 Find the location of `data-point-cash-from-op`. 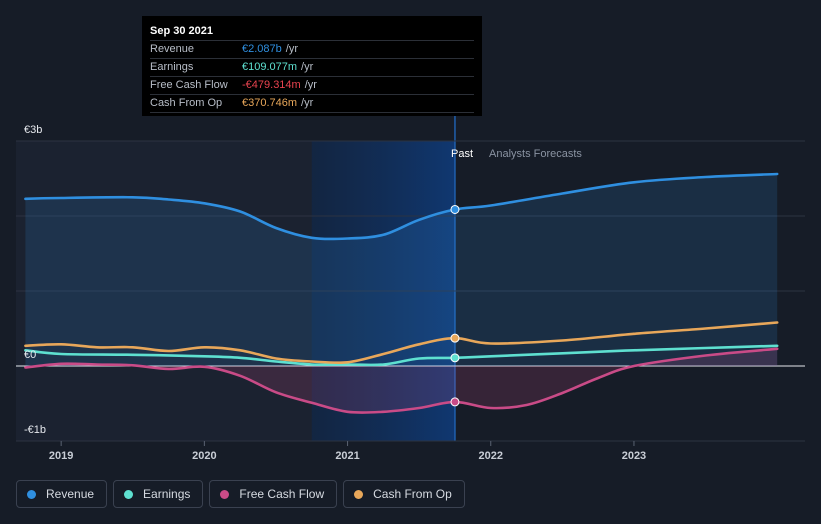

data-point-cash-from-op is located at coordinates (455, 338).